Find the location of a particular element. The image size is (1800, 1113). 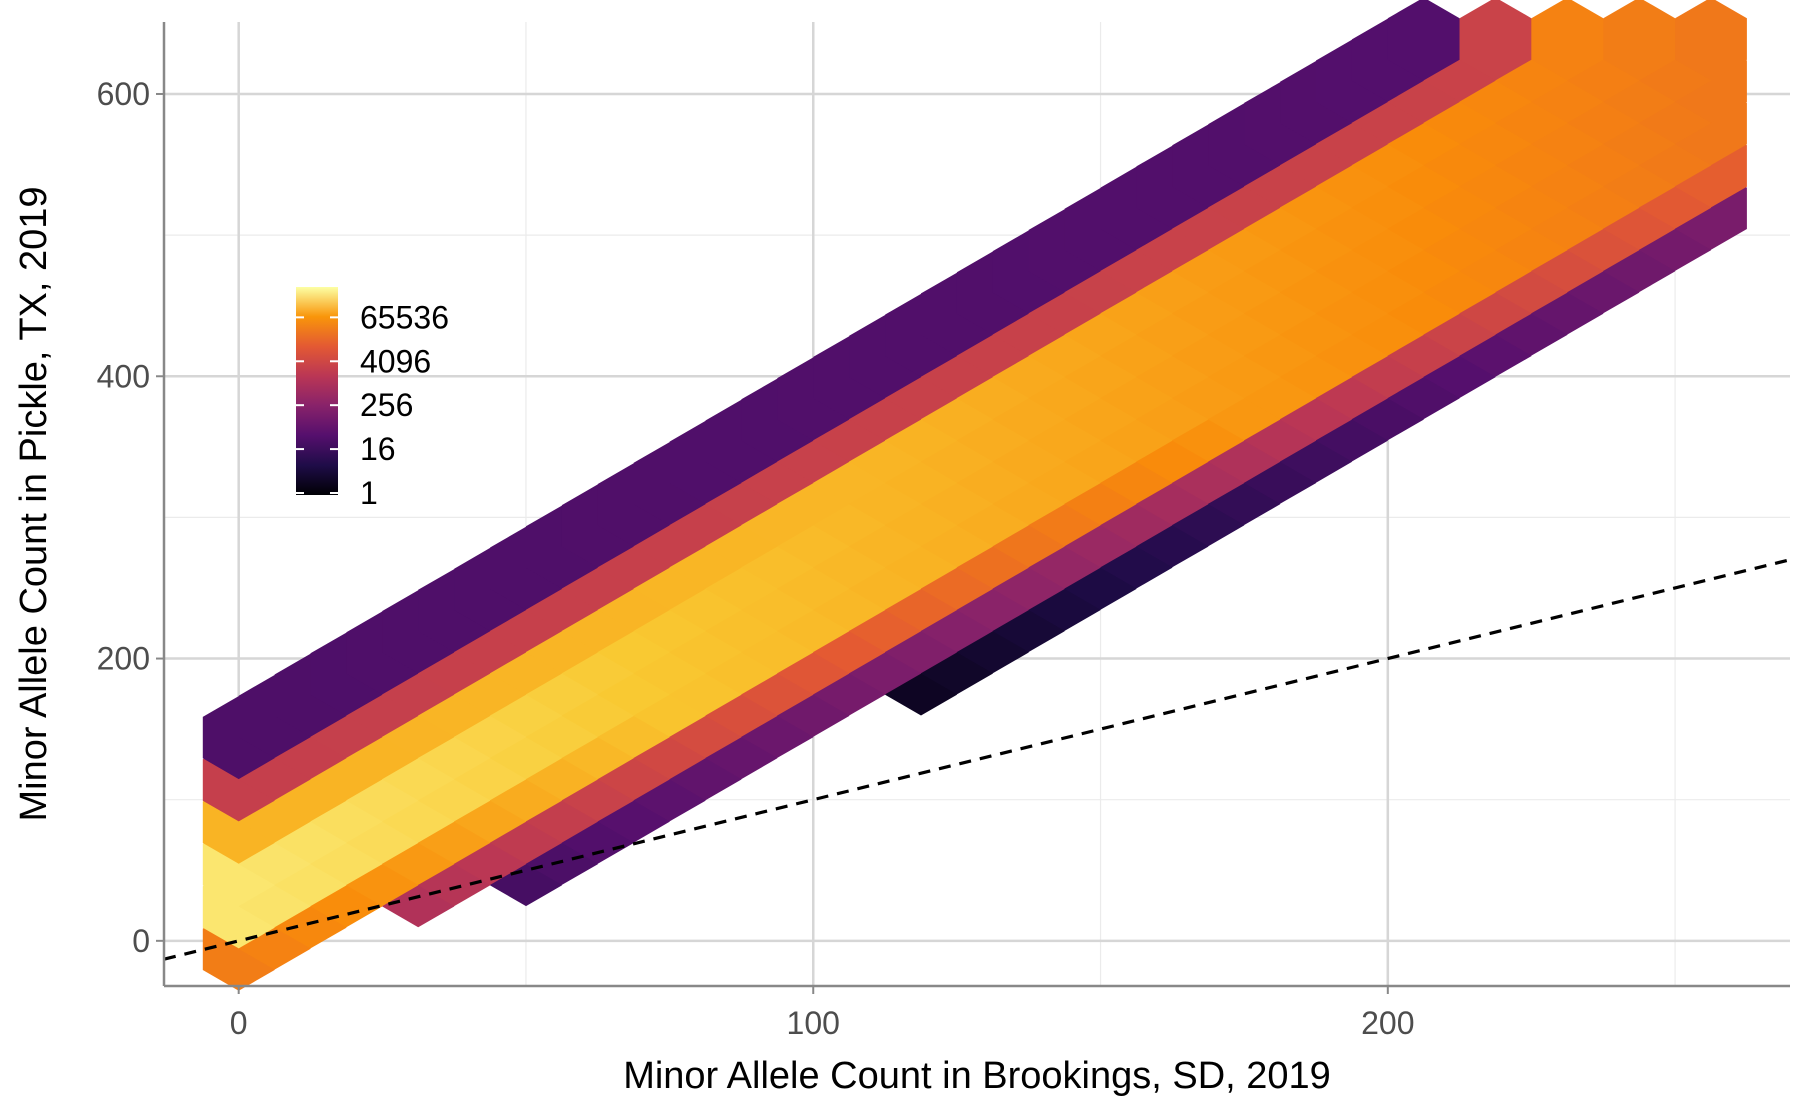

color-legend: 65536 4096 256 16 1 is located at coordinates (372, 399).